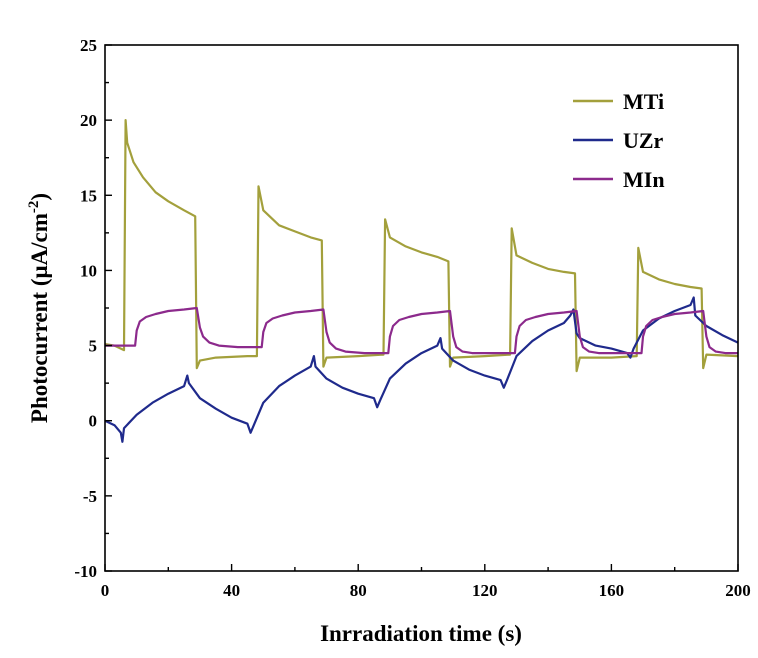 Image resolution: width=758 pixels, height=658 pixels. I want to click on x-tick-label: 0, so click(105, 590).